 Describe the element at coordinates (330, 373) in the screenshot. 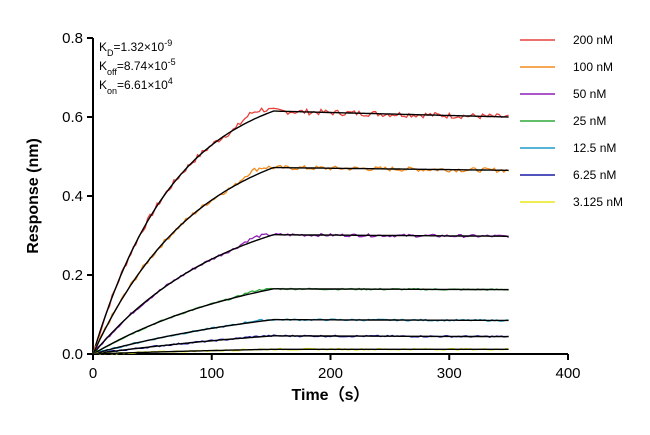

I see `x-tick-label: 200` at that location.